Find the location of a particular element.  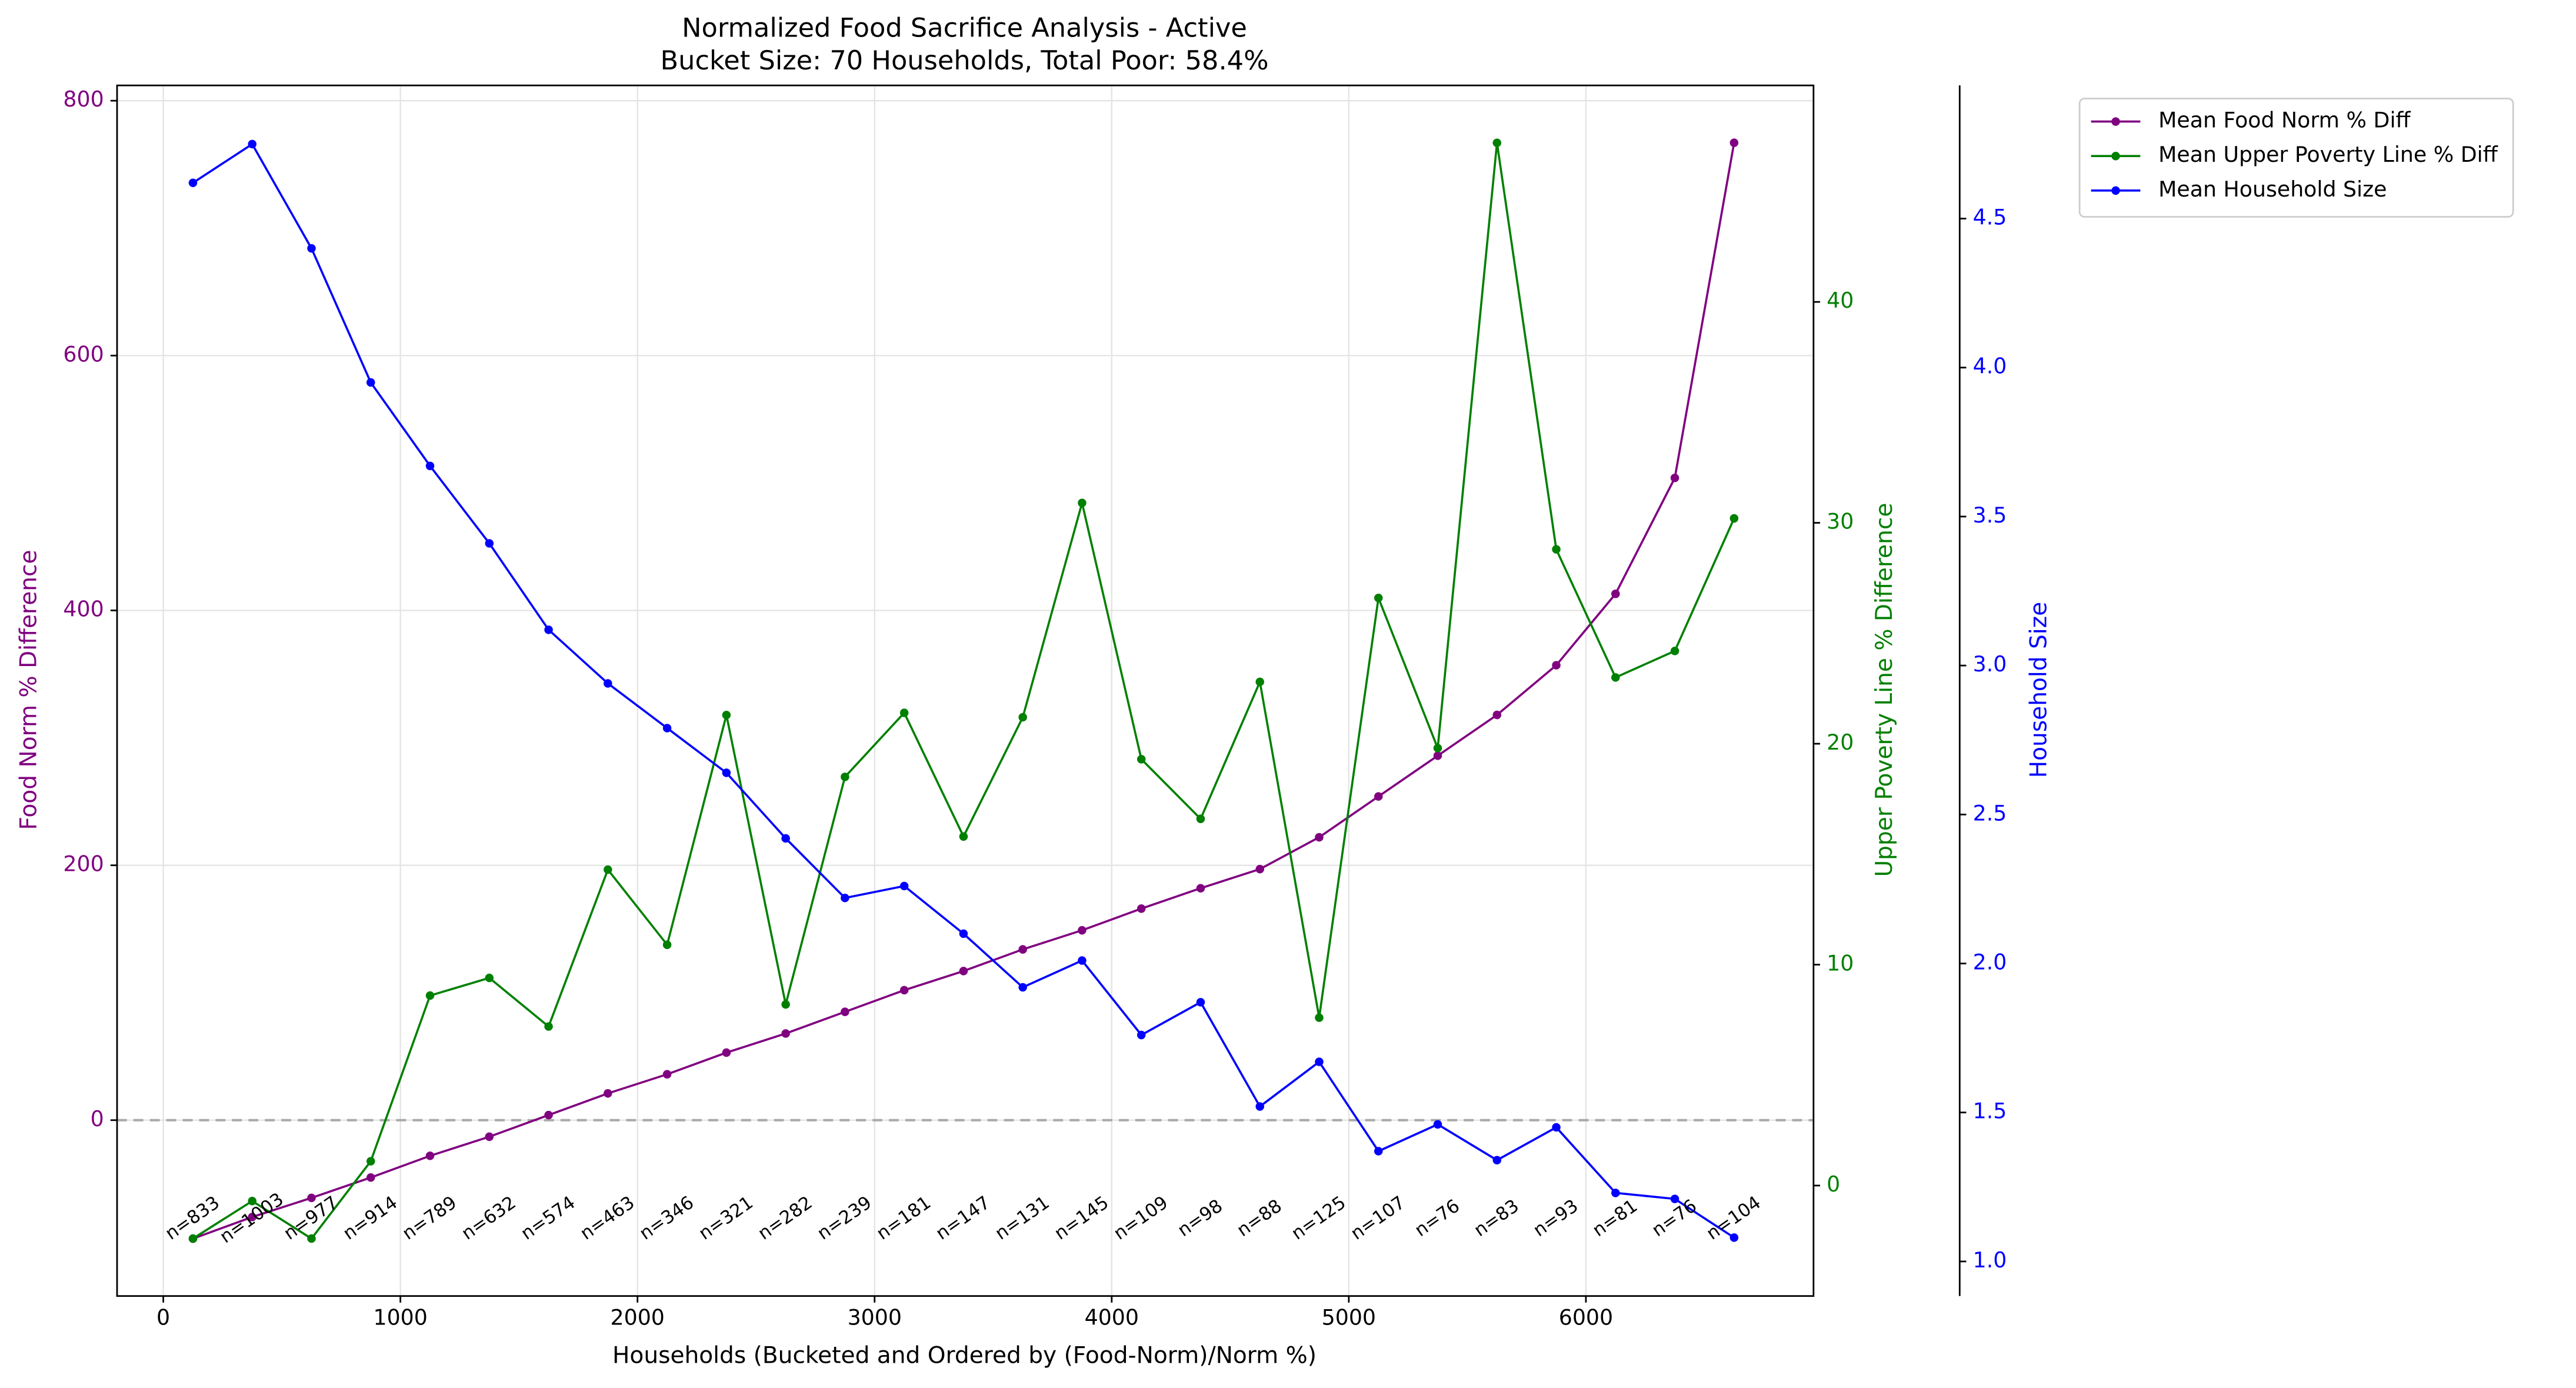

legend-box is located at coordinates (2296, 158).